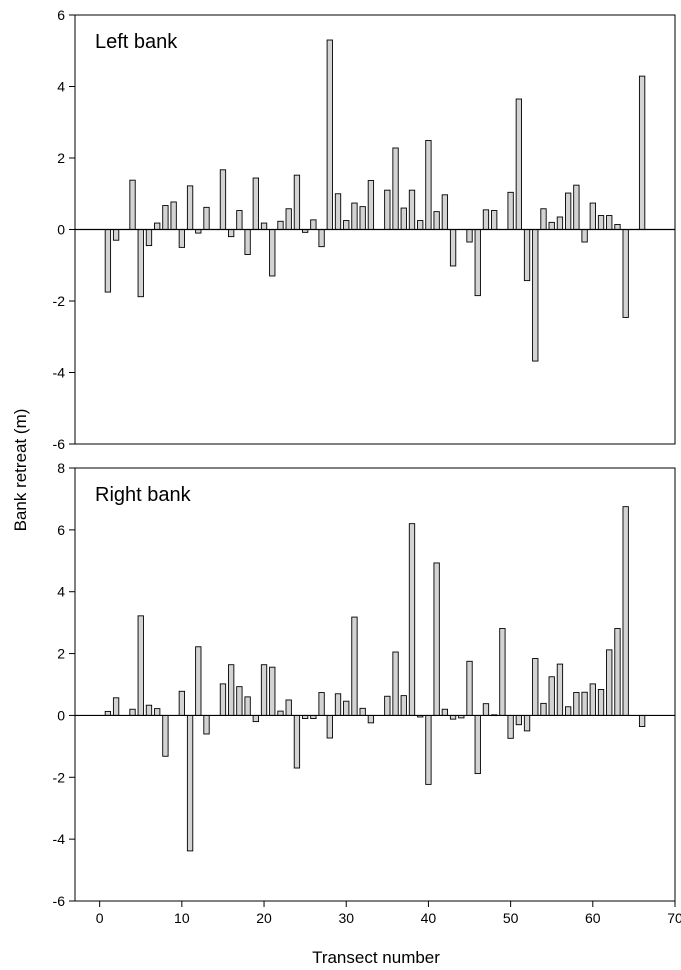 This screenshot has width=681, height=970. Describe the element at coordinates (61, 715) in the screenshot. I see `y-tick-label: 0` at that location.